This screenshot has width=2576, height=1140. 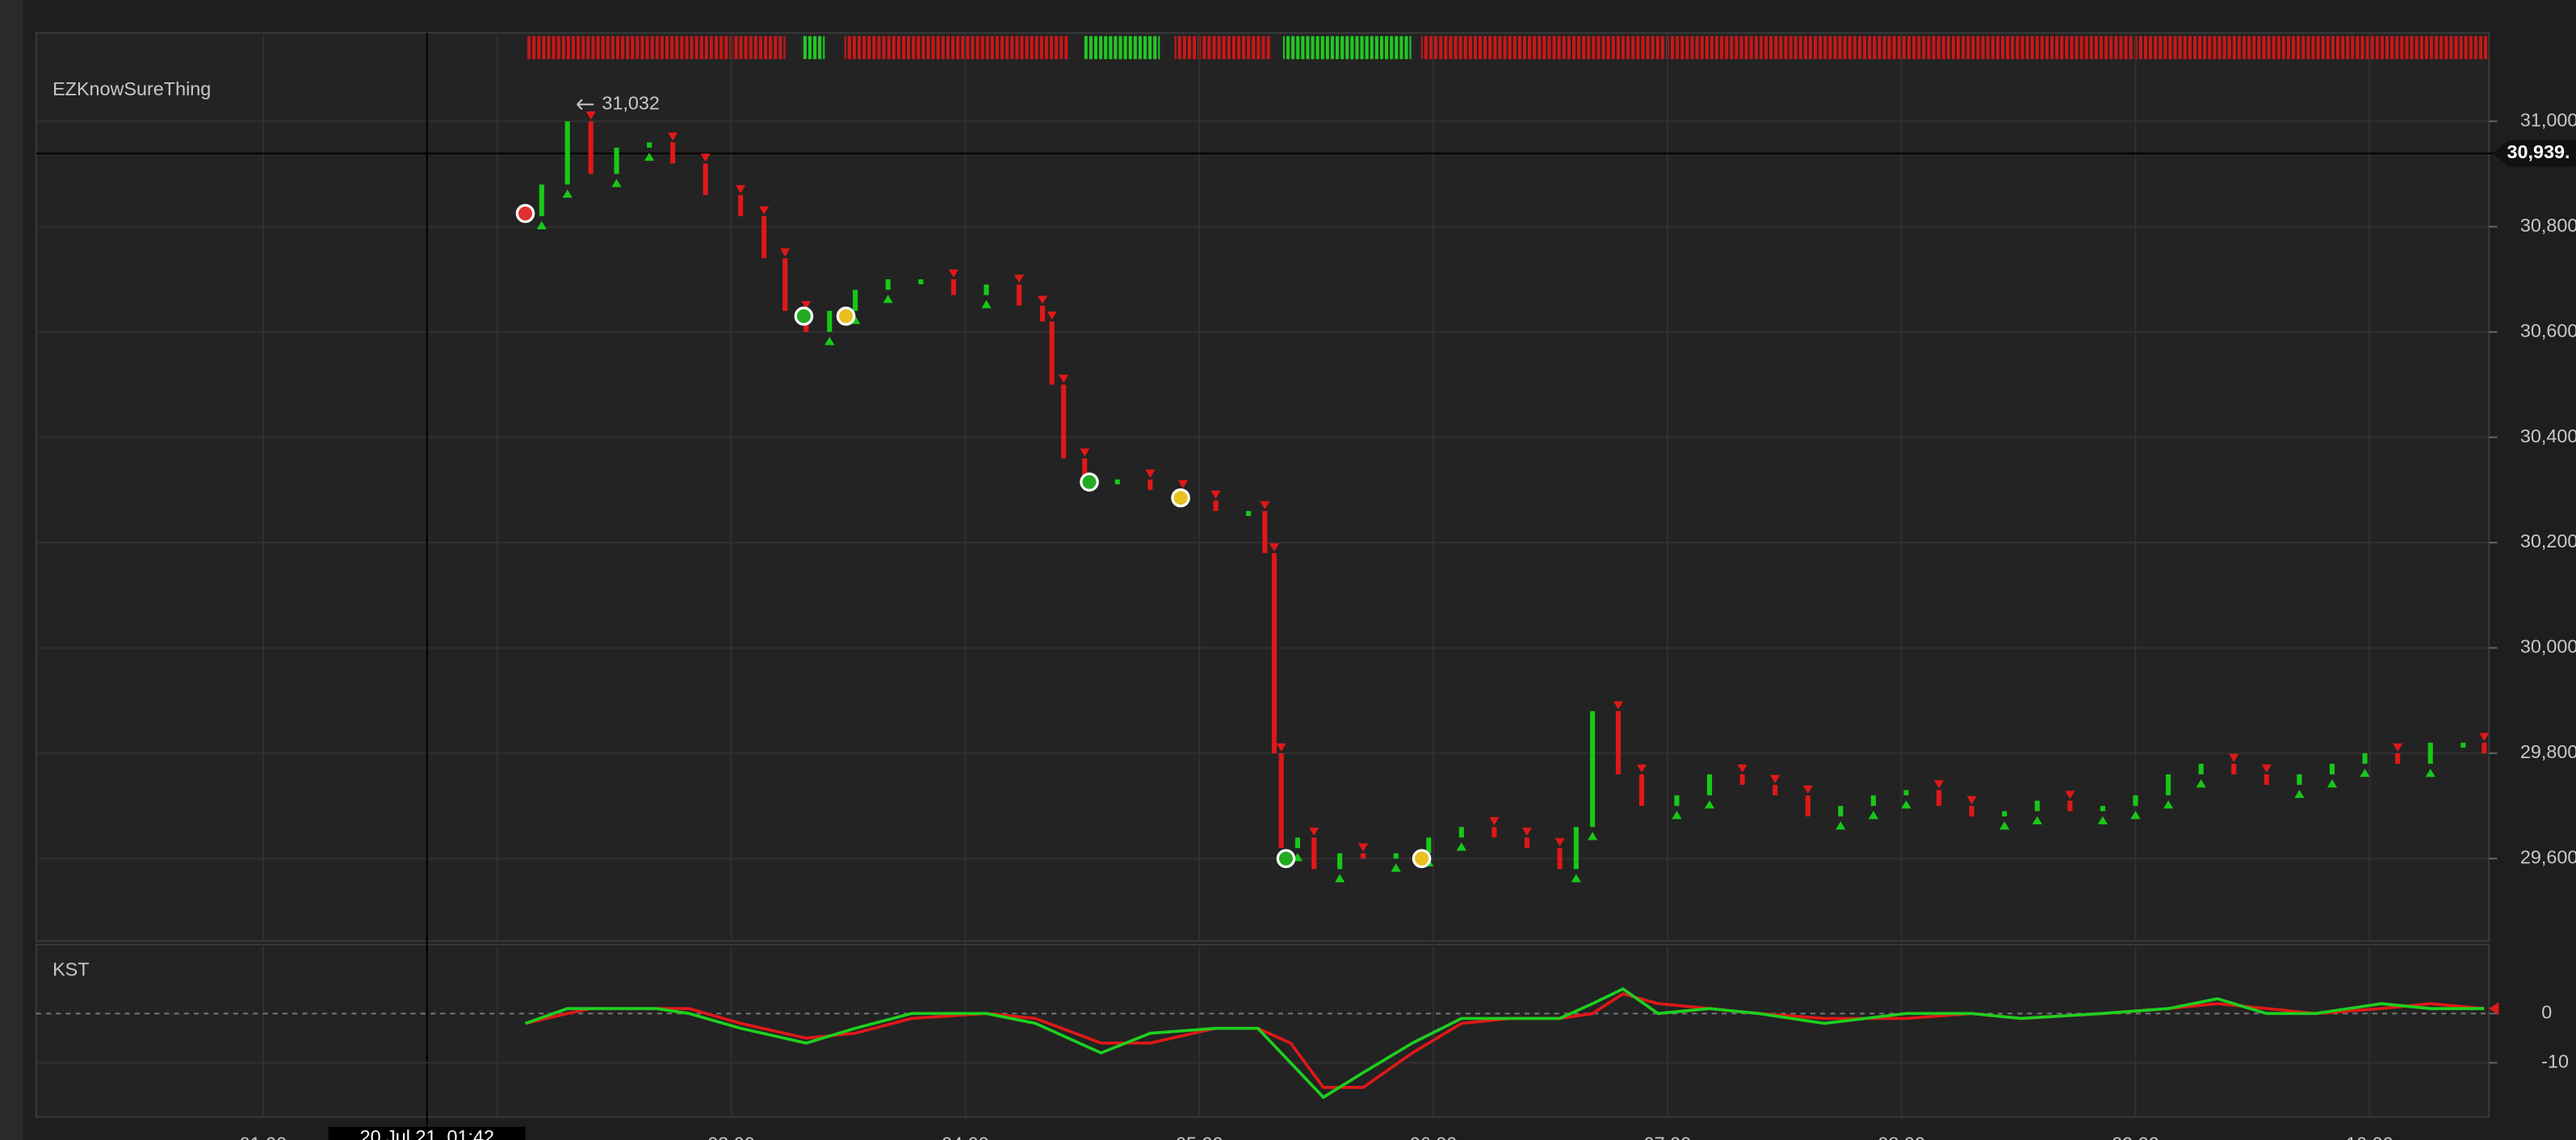 What do you see at coordinates (2548, 647) in the screenshot?
I see `y-tick-label: 30,000` at bounding box center [2548, 647].